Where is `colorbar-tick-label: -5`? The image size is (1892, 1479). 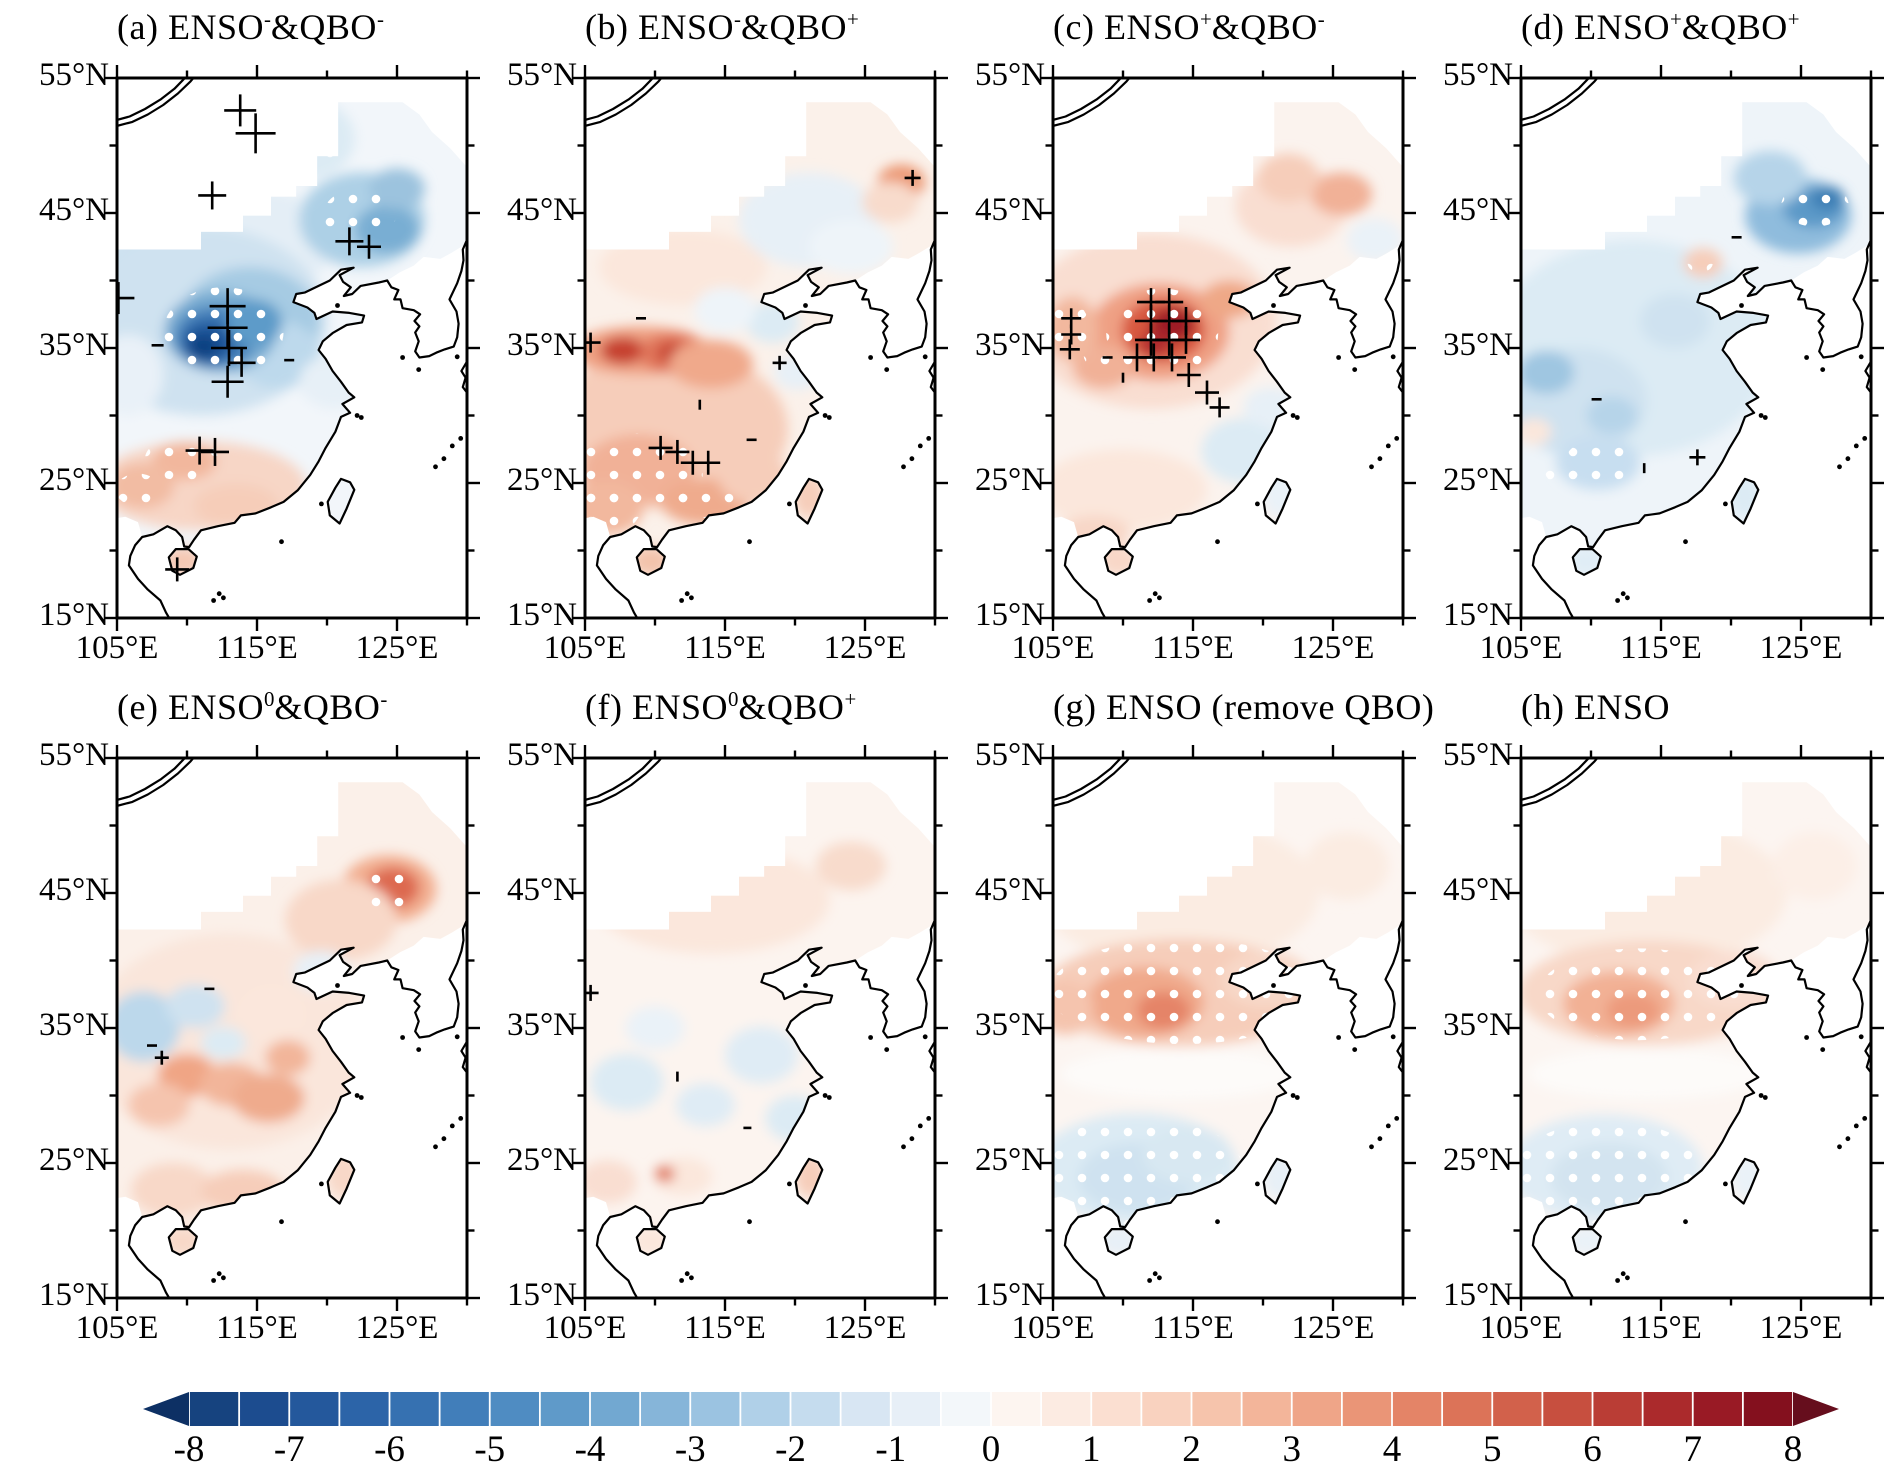
colorbar-tick-label: -5 is located at coordinates (490, 1449).